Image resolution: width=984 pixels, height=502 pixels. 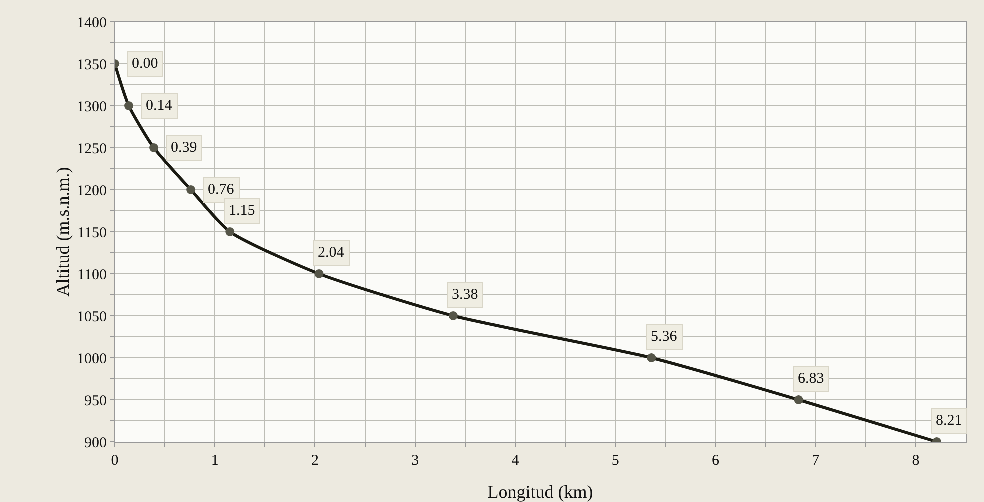 What do you see at coordinates (92, 317) in the screenshot?
I see `y-tick-label: 1050` at bounding box center [92, 317].